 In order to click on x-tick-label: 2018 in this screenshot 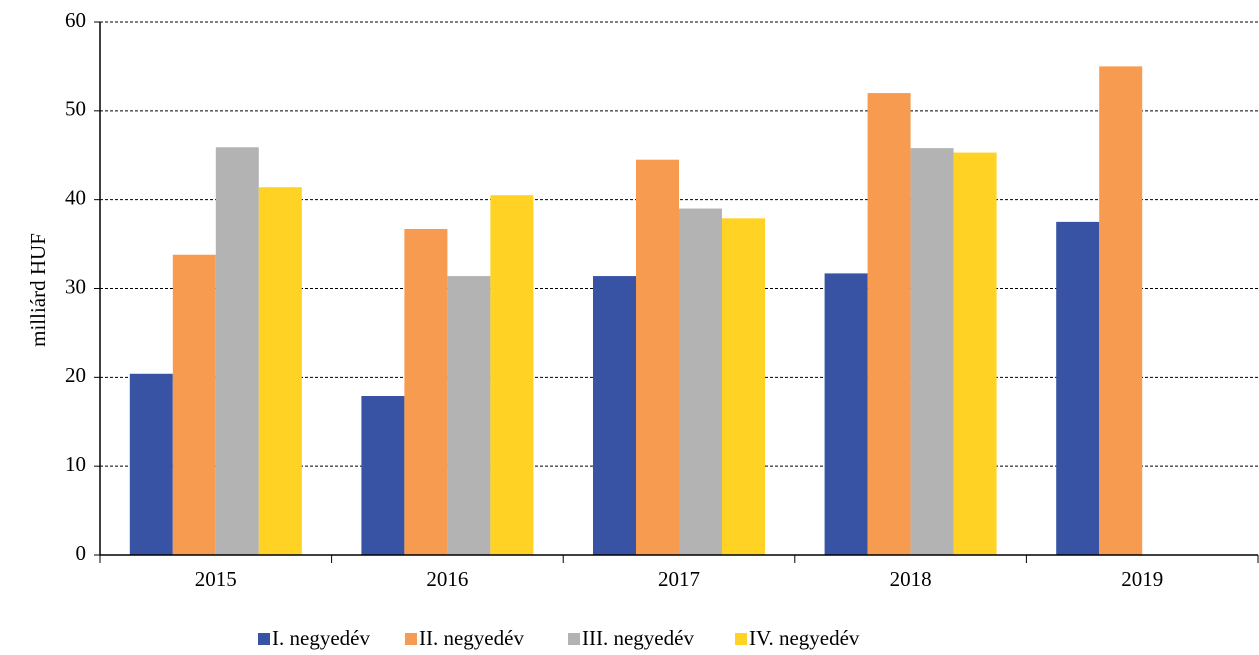, I will do `click(911, 579)`.